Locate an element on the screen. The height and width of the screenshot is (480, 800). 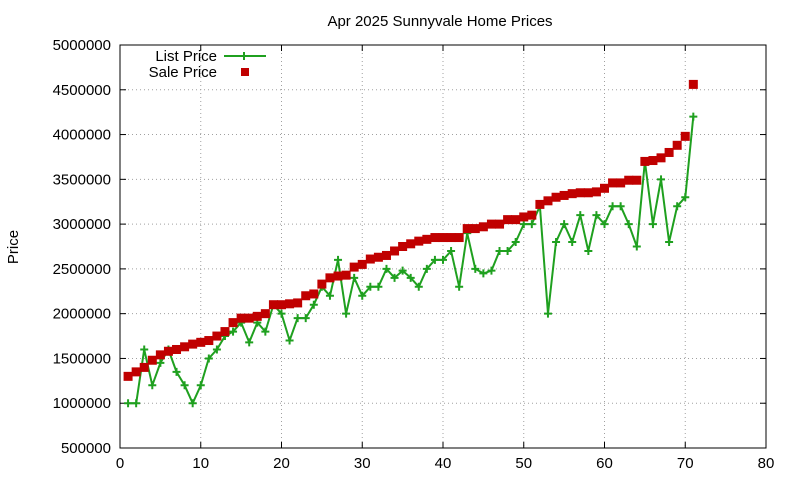
x-tick-label: 80 is located at coordinates (766, 463).